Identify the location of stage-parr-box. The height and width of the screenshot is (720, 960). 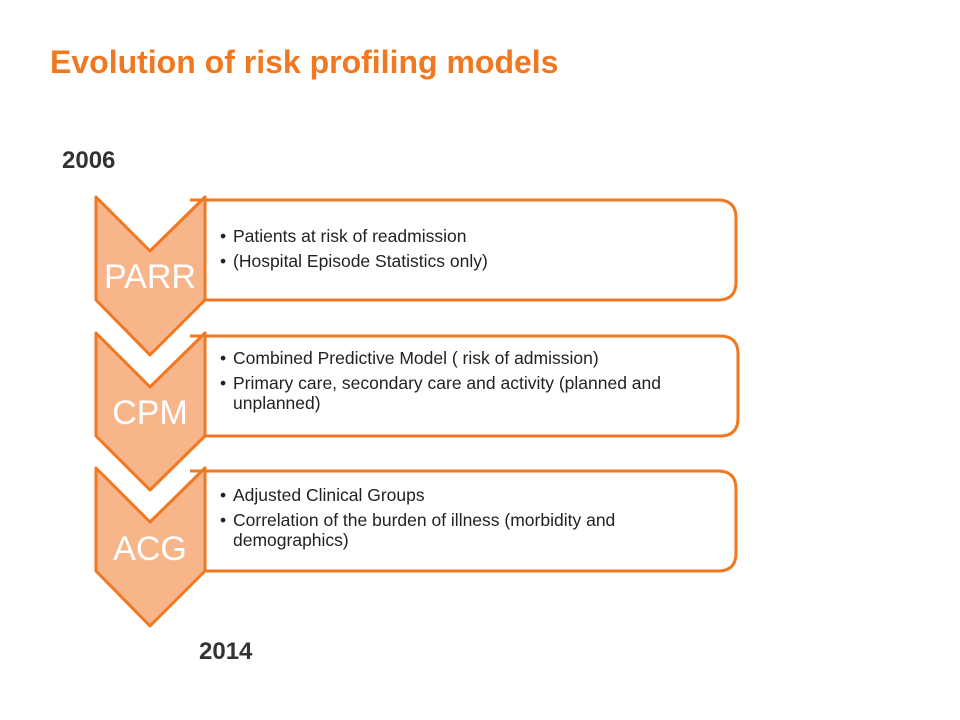
(464, 250).